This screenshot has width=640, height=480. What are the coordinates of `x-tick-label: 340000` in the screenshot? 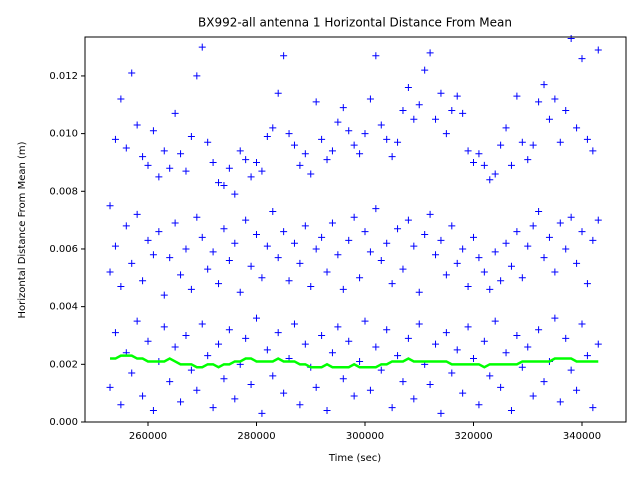 It's located at (582, 436).